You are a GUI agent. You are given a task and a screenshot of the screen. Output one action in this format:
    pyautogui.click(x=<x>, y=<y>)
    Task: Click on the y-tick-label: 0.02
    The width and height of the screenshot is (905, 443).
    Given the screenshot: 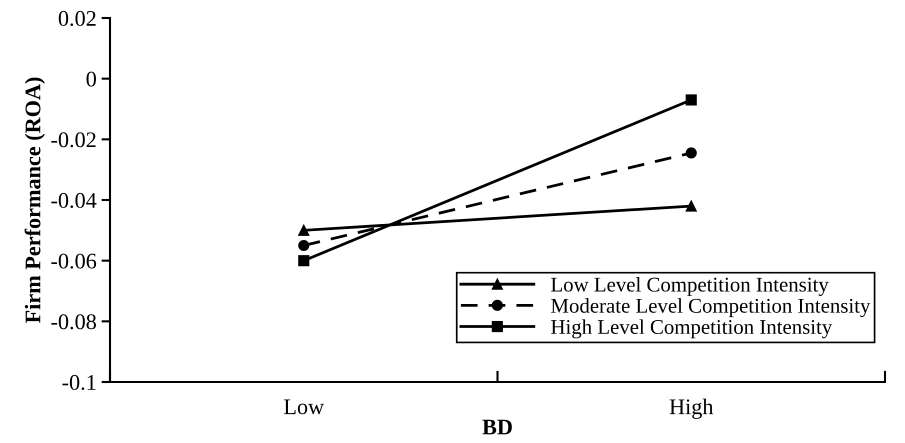 What is the action you would take?
    pyautogui.click(x=77, y=18)
    